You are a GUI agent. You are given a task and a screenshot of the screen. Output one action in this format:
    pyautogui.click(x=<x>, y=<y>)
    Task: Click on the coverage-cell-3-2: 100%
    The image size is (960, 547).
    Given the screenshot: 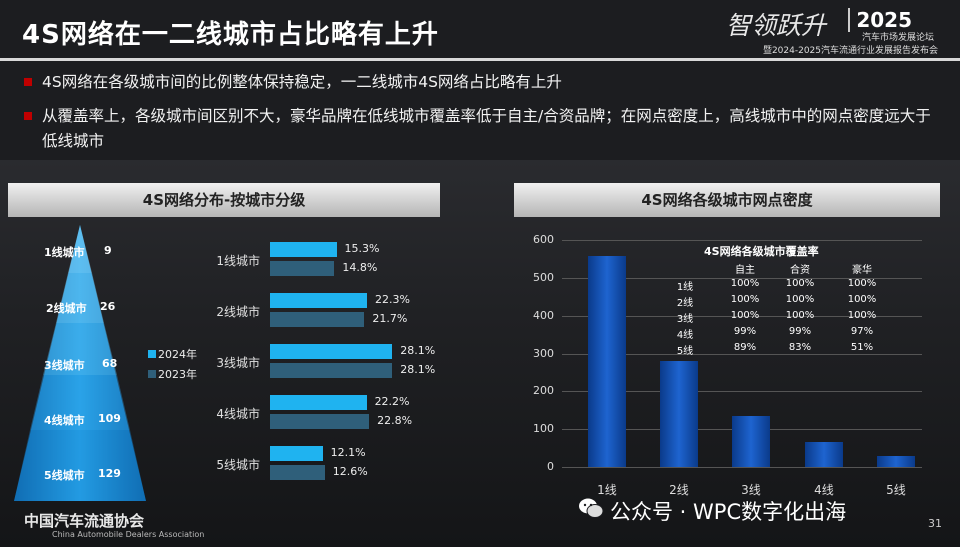 What is the action you would take?
    pyautogui.click(x=800, y=315)
    